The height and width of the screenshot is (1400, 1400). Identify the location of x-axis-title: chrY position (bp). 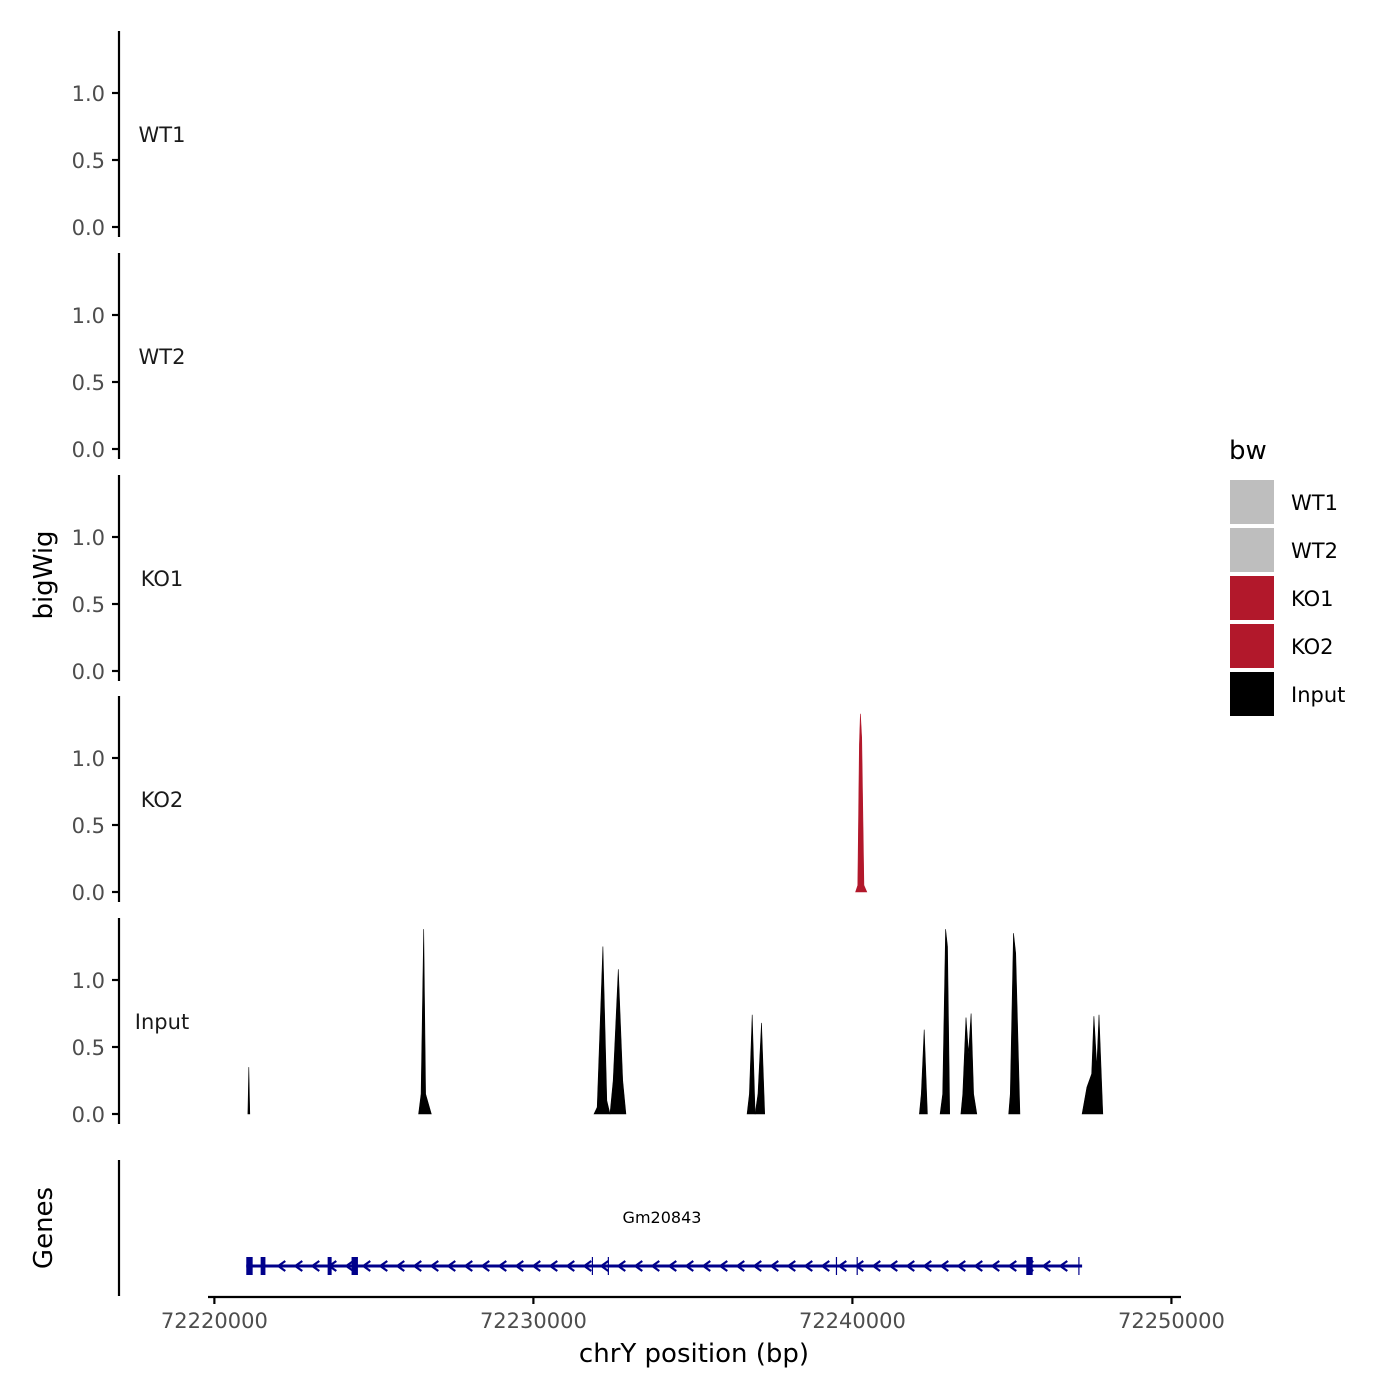
(694, 1354).